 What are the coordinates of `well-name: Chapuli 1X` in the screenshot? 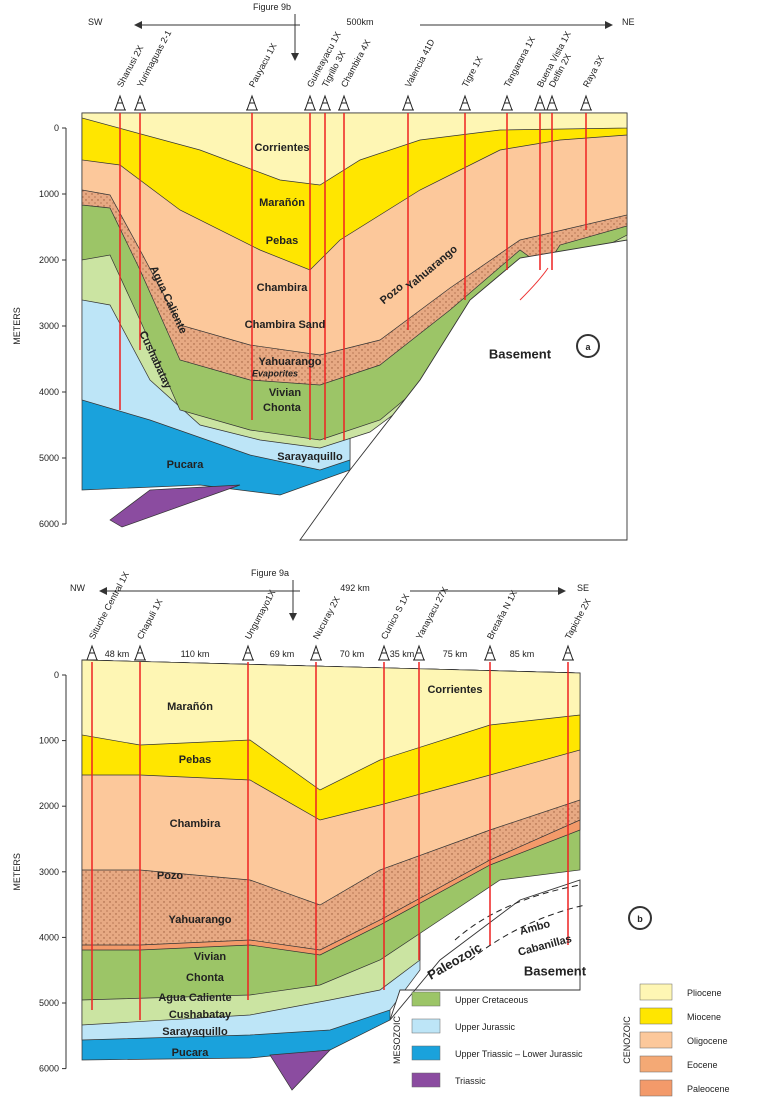 It's located at (150, 619).